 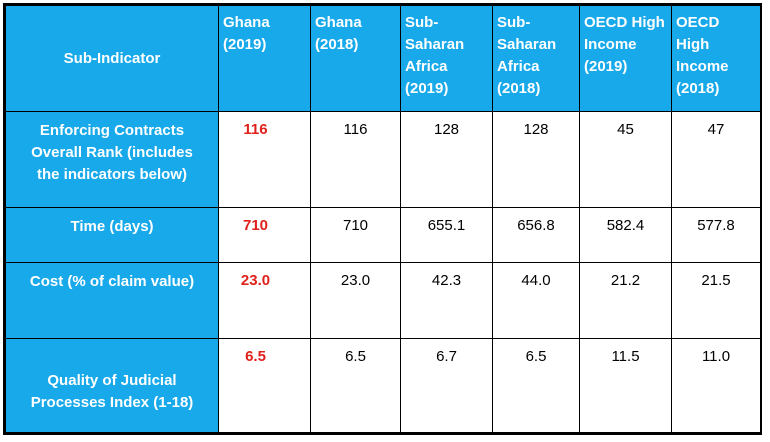 What do you see at coordinates (625, 159) in the screenshot?
I see `cell-oecd-2019: 45` at bounding box center [625, 159].